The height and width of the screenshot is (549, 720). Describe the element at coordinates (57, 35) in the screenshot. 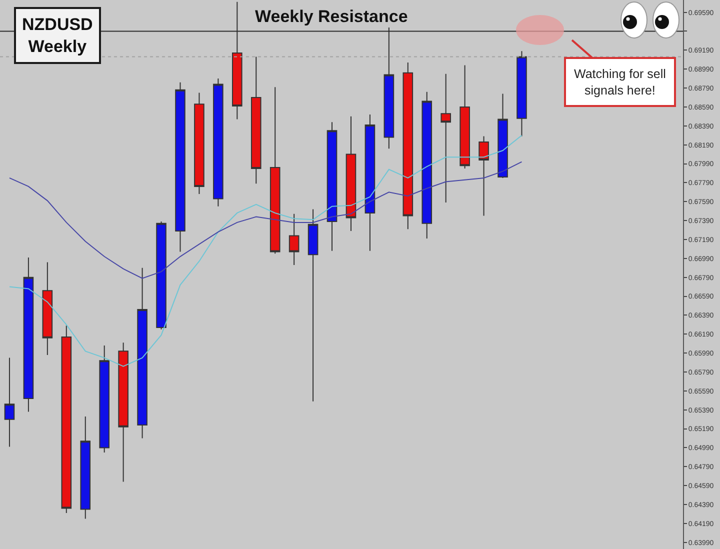

I see `text: NZDUSD Weekly` at that location.